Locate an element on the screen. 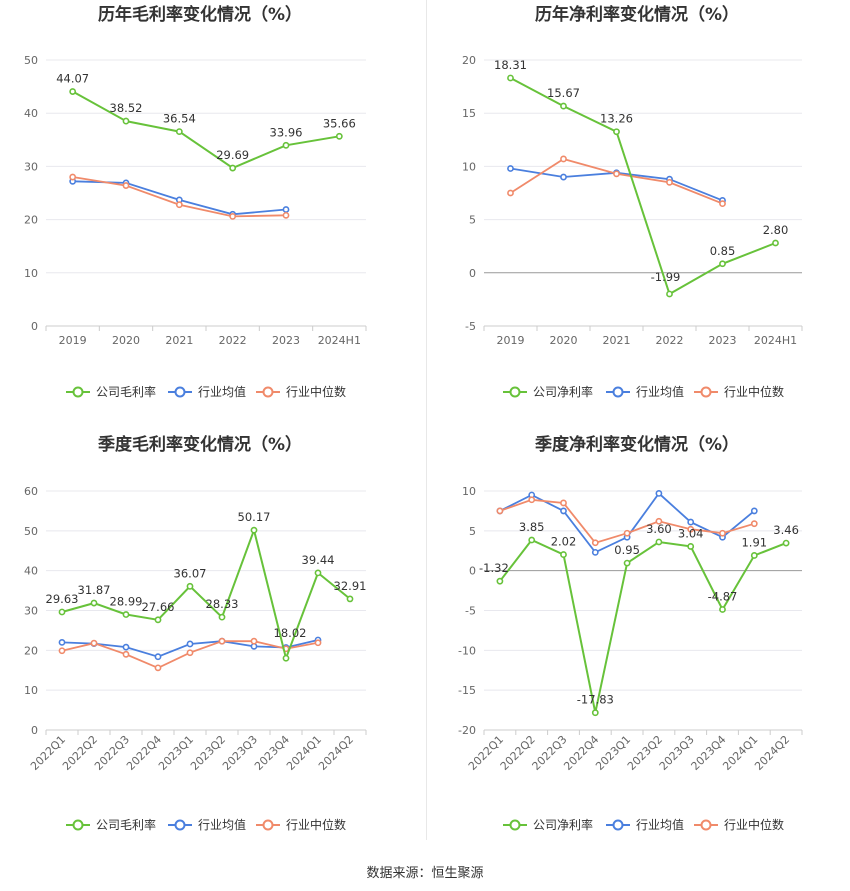 The width and height of the screenshot is (850, 891). x-tick-label: 2023 is located at coordinates (286, 340).